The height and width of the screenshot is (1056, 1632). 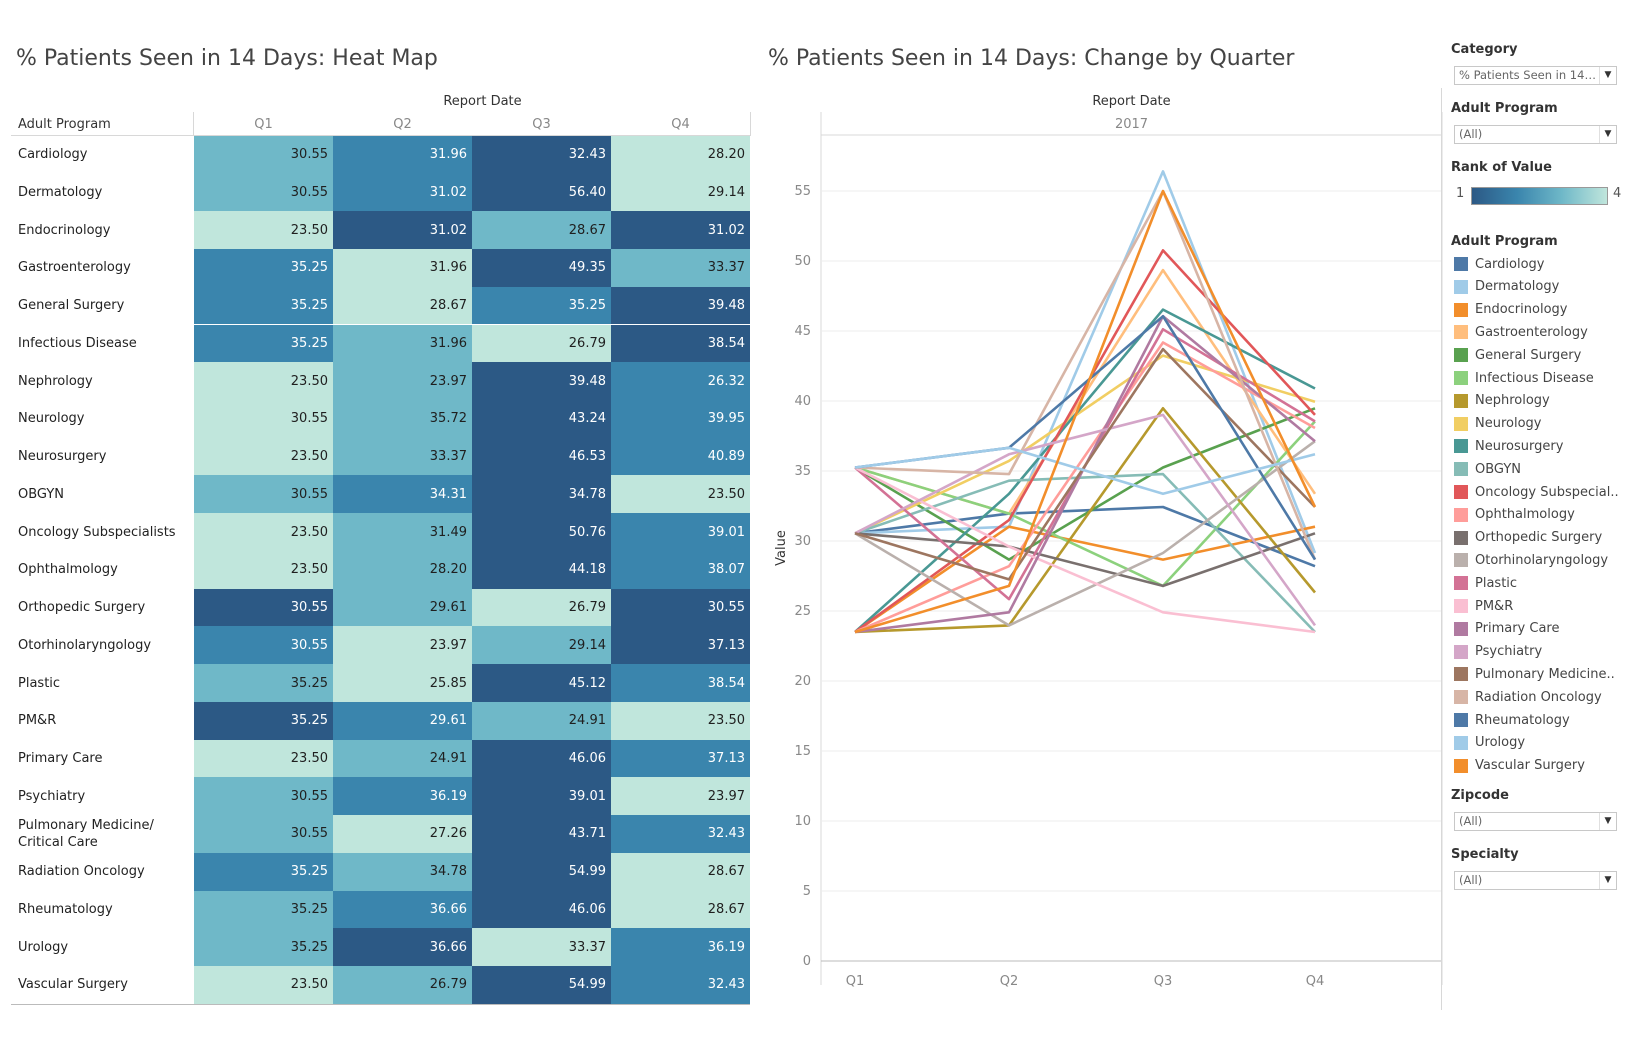 What do you see at coordinates (541, 456) in the screenshot?
I see `heatmap-cell: 46.53` at bounding box center [541, 456].